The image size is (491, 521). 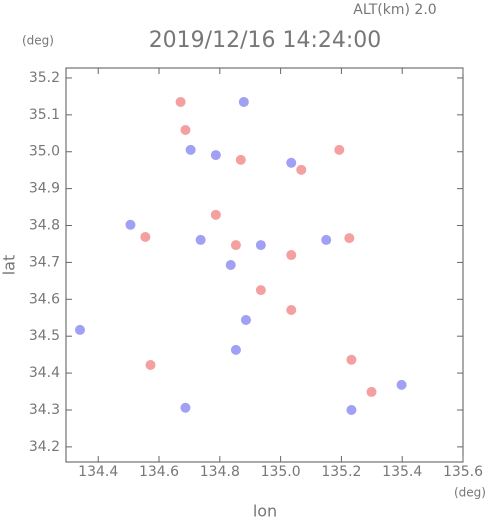 What do you see at coordinates (44, 299) in the screenshot?
I see `y-tick-label: 34.6` at bounding box center [44, 299].